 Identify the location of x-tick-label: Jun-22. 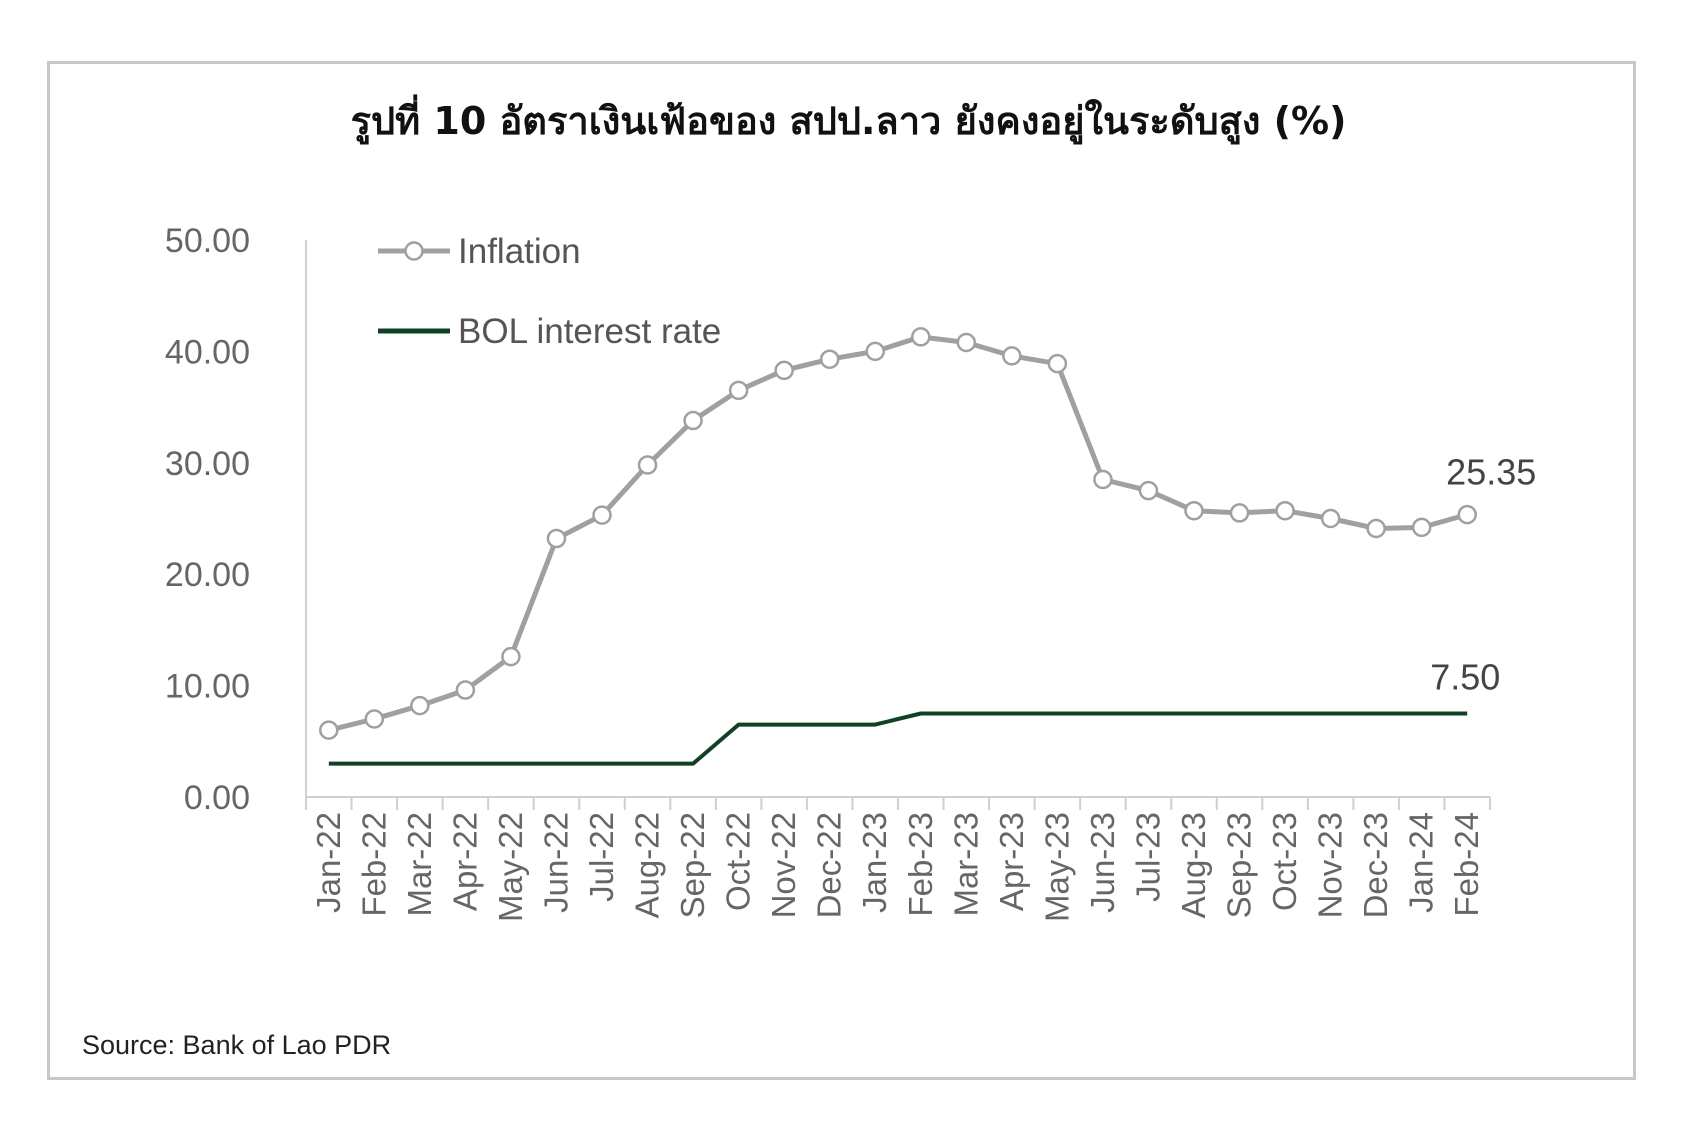
(555, 862).